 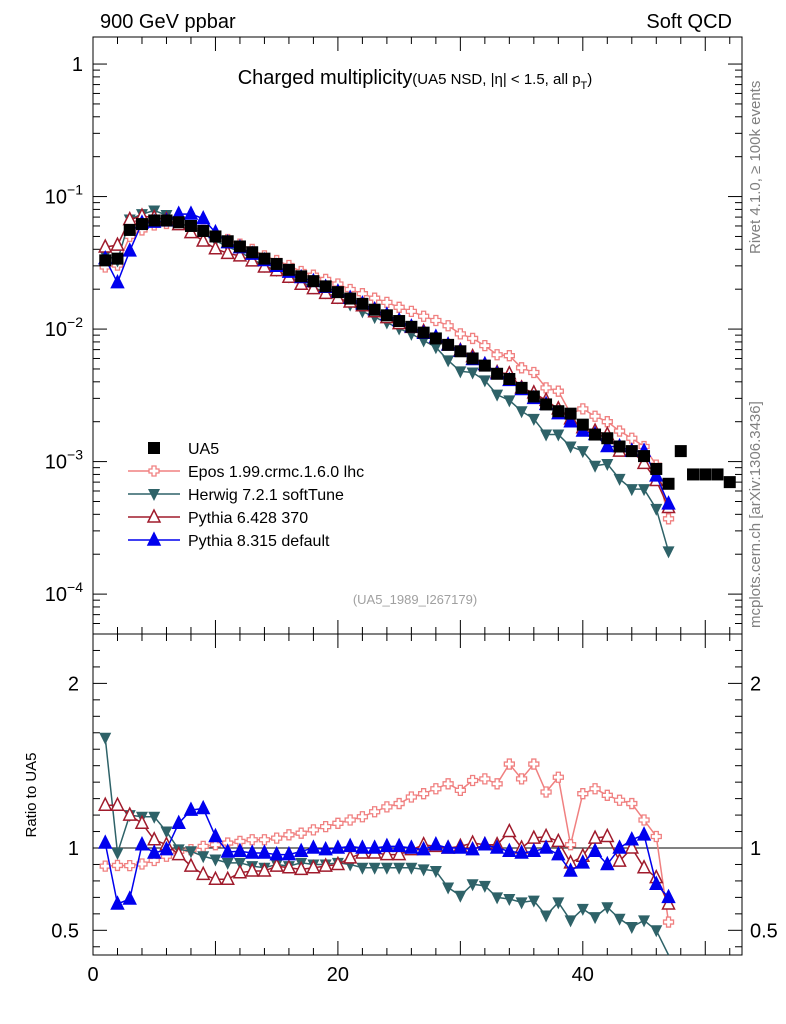 I want to click on chart-title-end: ), so click(x=589, y=79).